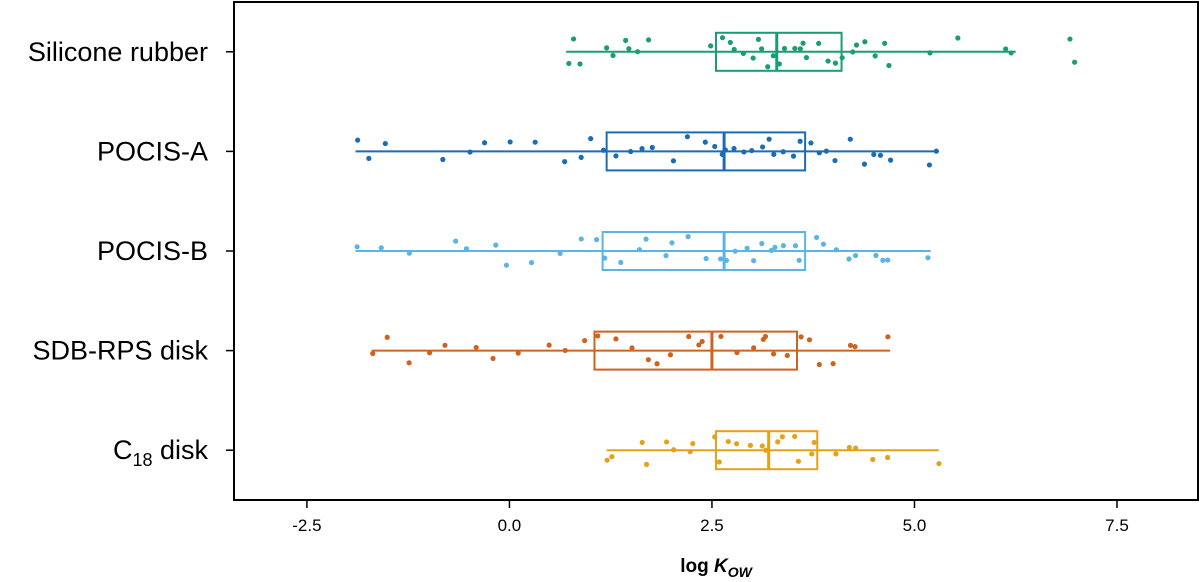 The height and width of the screenshot is (582, 1200). Describe the element at coordinates (712, 525) in the screenshot. I see `x-tick-label: 2.5` at that location.